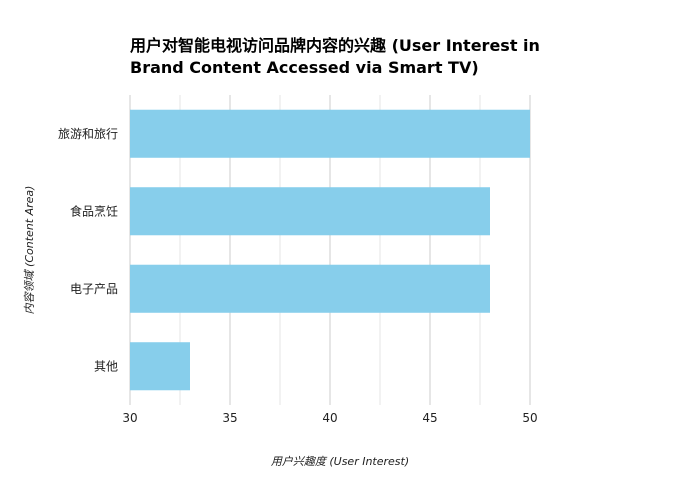  I want to click on y-tick-label: 旅游和旅行, so click(88, 134).